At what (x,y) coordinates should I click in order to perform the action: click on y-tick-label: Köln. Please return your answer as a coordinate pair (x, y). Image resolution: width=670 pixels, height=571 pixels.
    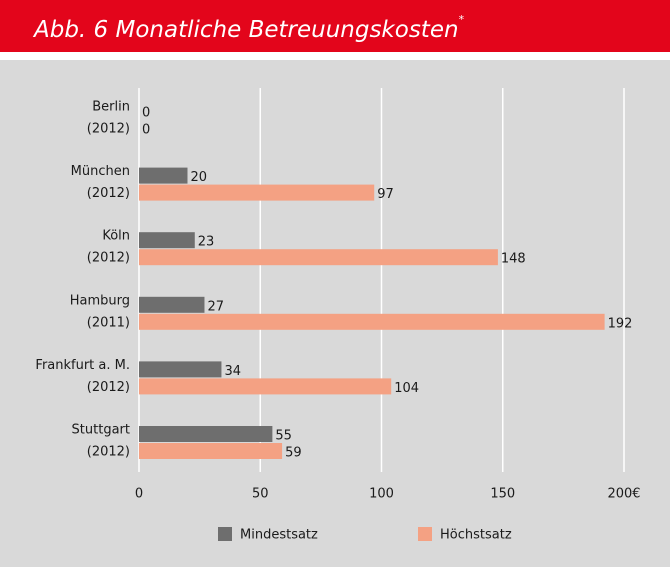
    Looking at the image, I should click on (116, 236).